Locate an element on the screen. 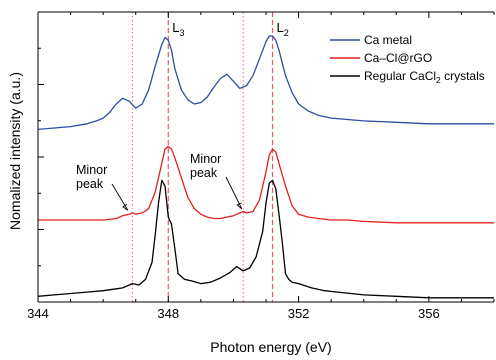 This screenshot has width=496, height=360. reference-label-sub-1: 2 is located at coordinates (286, 33).